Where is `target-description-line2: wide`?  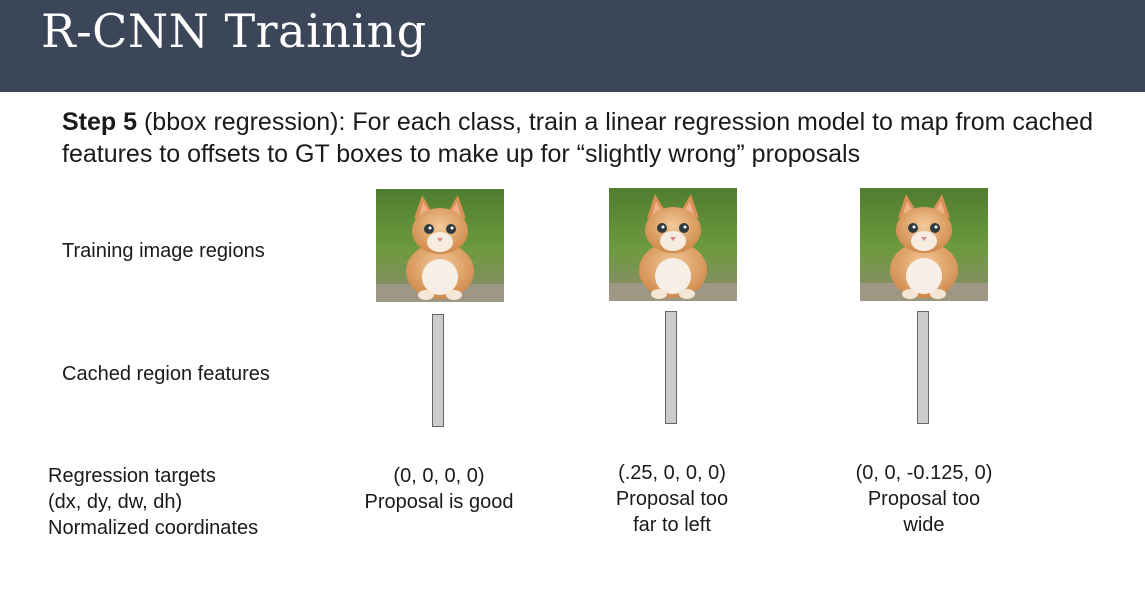
target-description-line2: wide is located at coordinates (924, 525).